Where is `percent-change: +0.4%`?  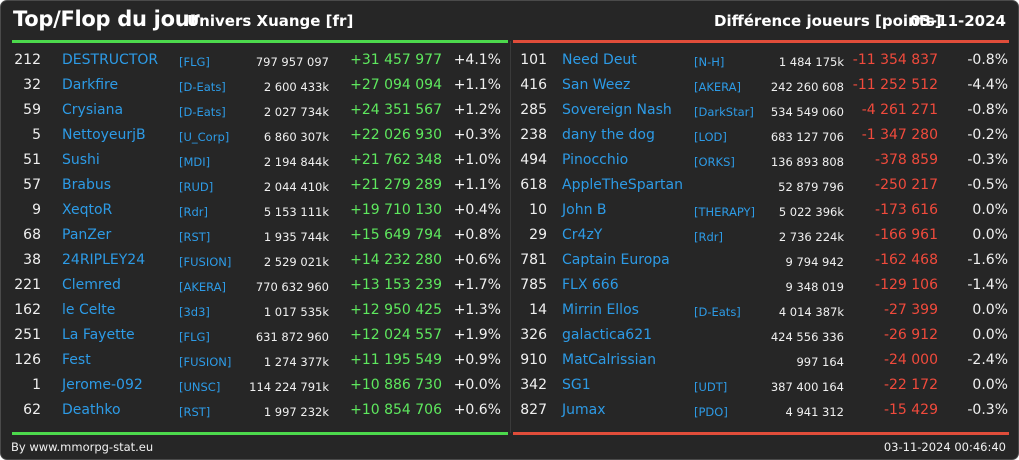
percent-change: +0.4% is located at coordinates (477, 210).